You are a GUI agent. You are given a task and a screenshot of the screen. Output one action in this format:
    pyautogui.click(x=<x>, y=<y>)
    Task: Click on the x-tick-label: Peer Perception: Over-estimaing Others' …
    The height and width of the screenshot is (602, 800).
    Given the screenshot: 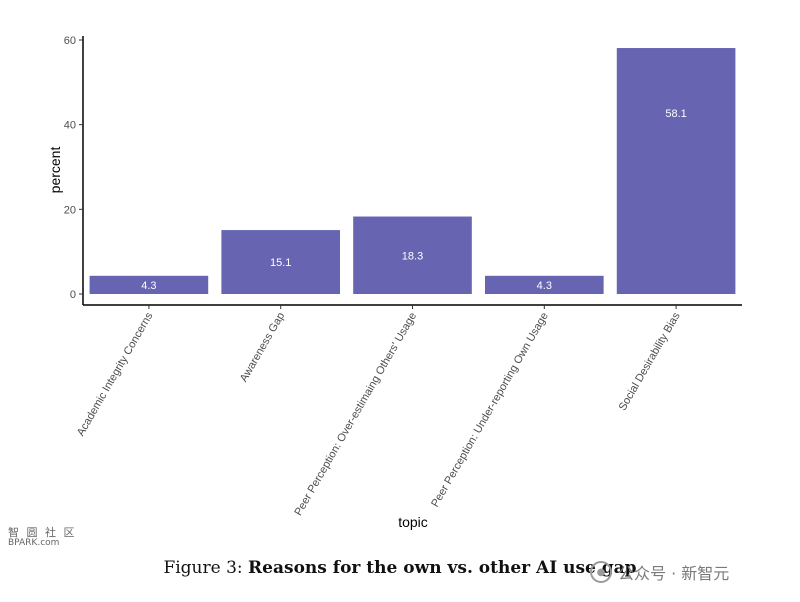 What is the action you would take?
    pyautogui.click(x=355, y=414)
    